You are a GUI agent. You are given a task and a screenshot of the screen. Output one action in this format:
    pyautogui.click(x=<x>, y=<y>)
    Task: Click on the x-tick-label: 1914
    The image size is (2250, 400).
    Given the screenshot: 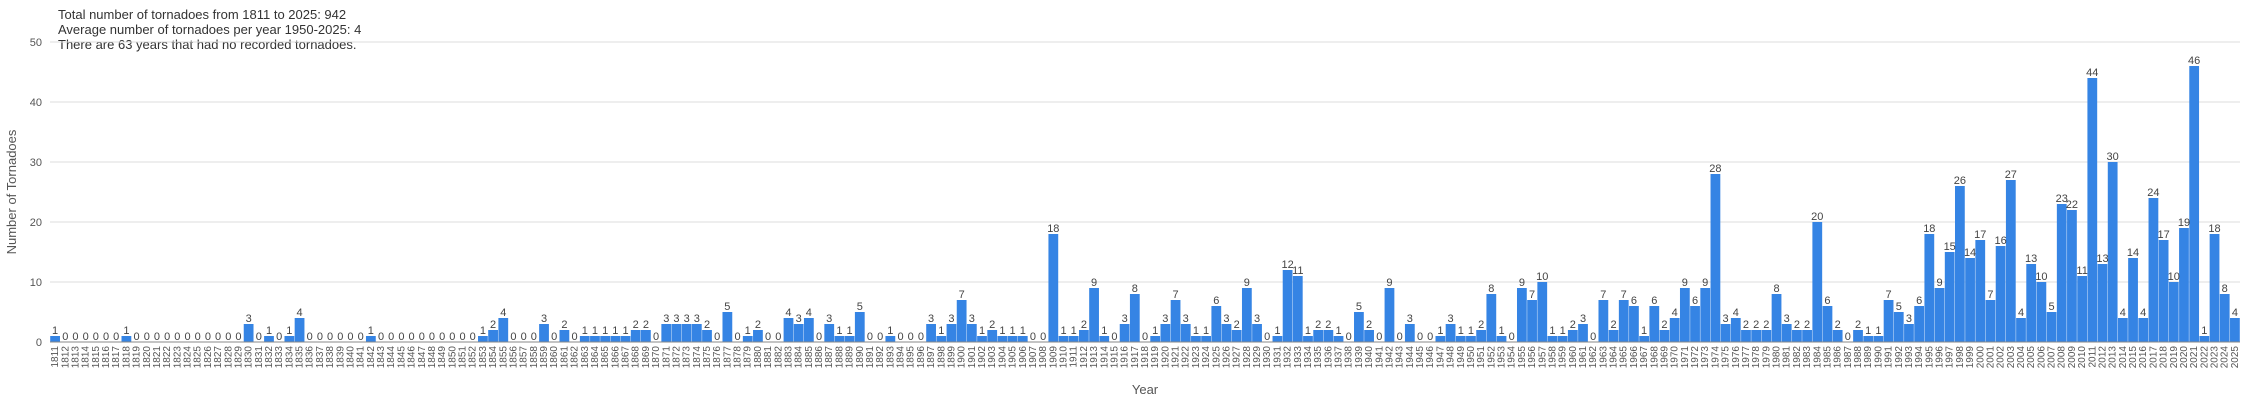 What is the action you would take?
    pyautogui.click(x=1104, y=357)
    